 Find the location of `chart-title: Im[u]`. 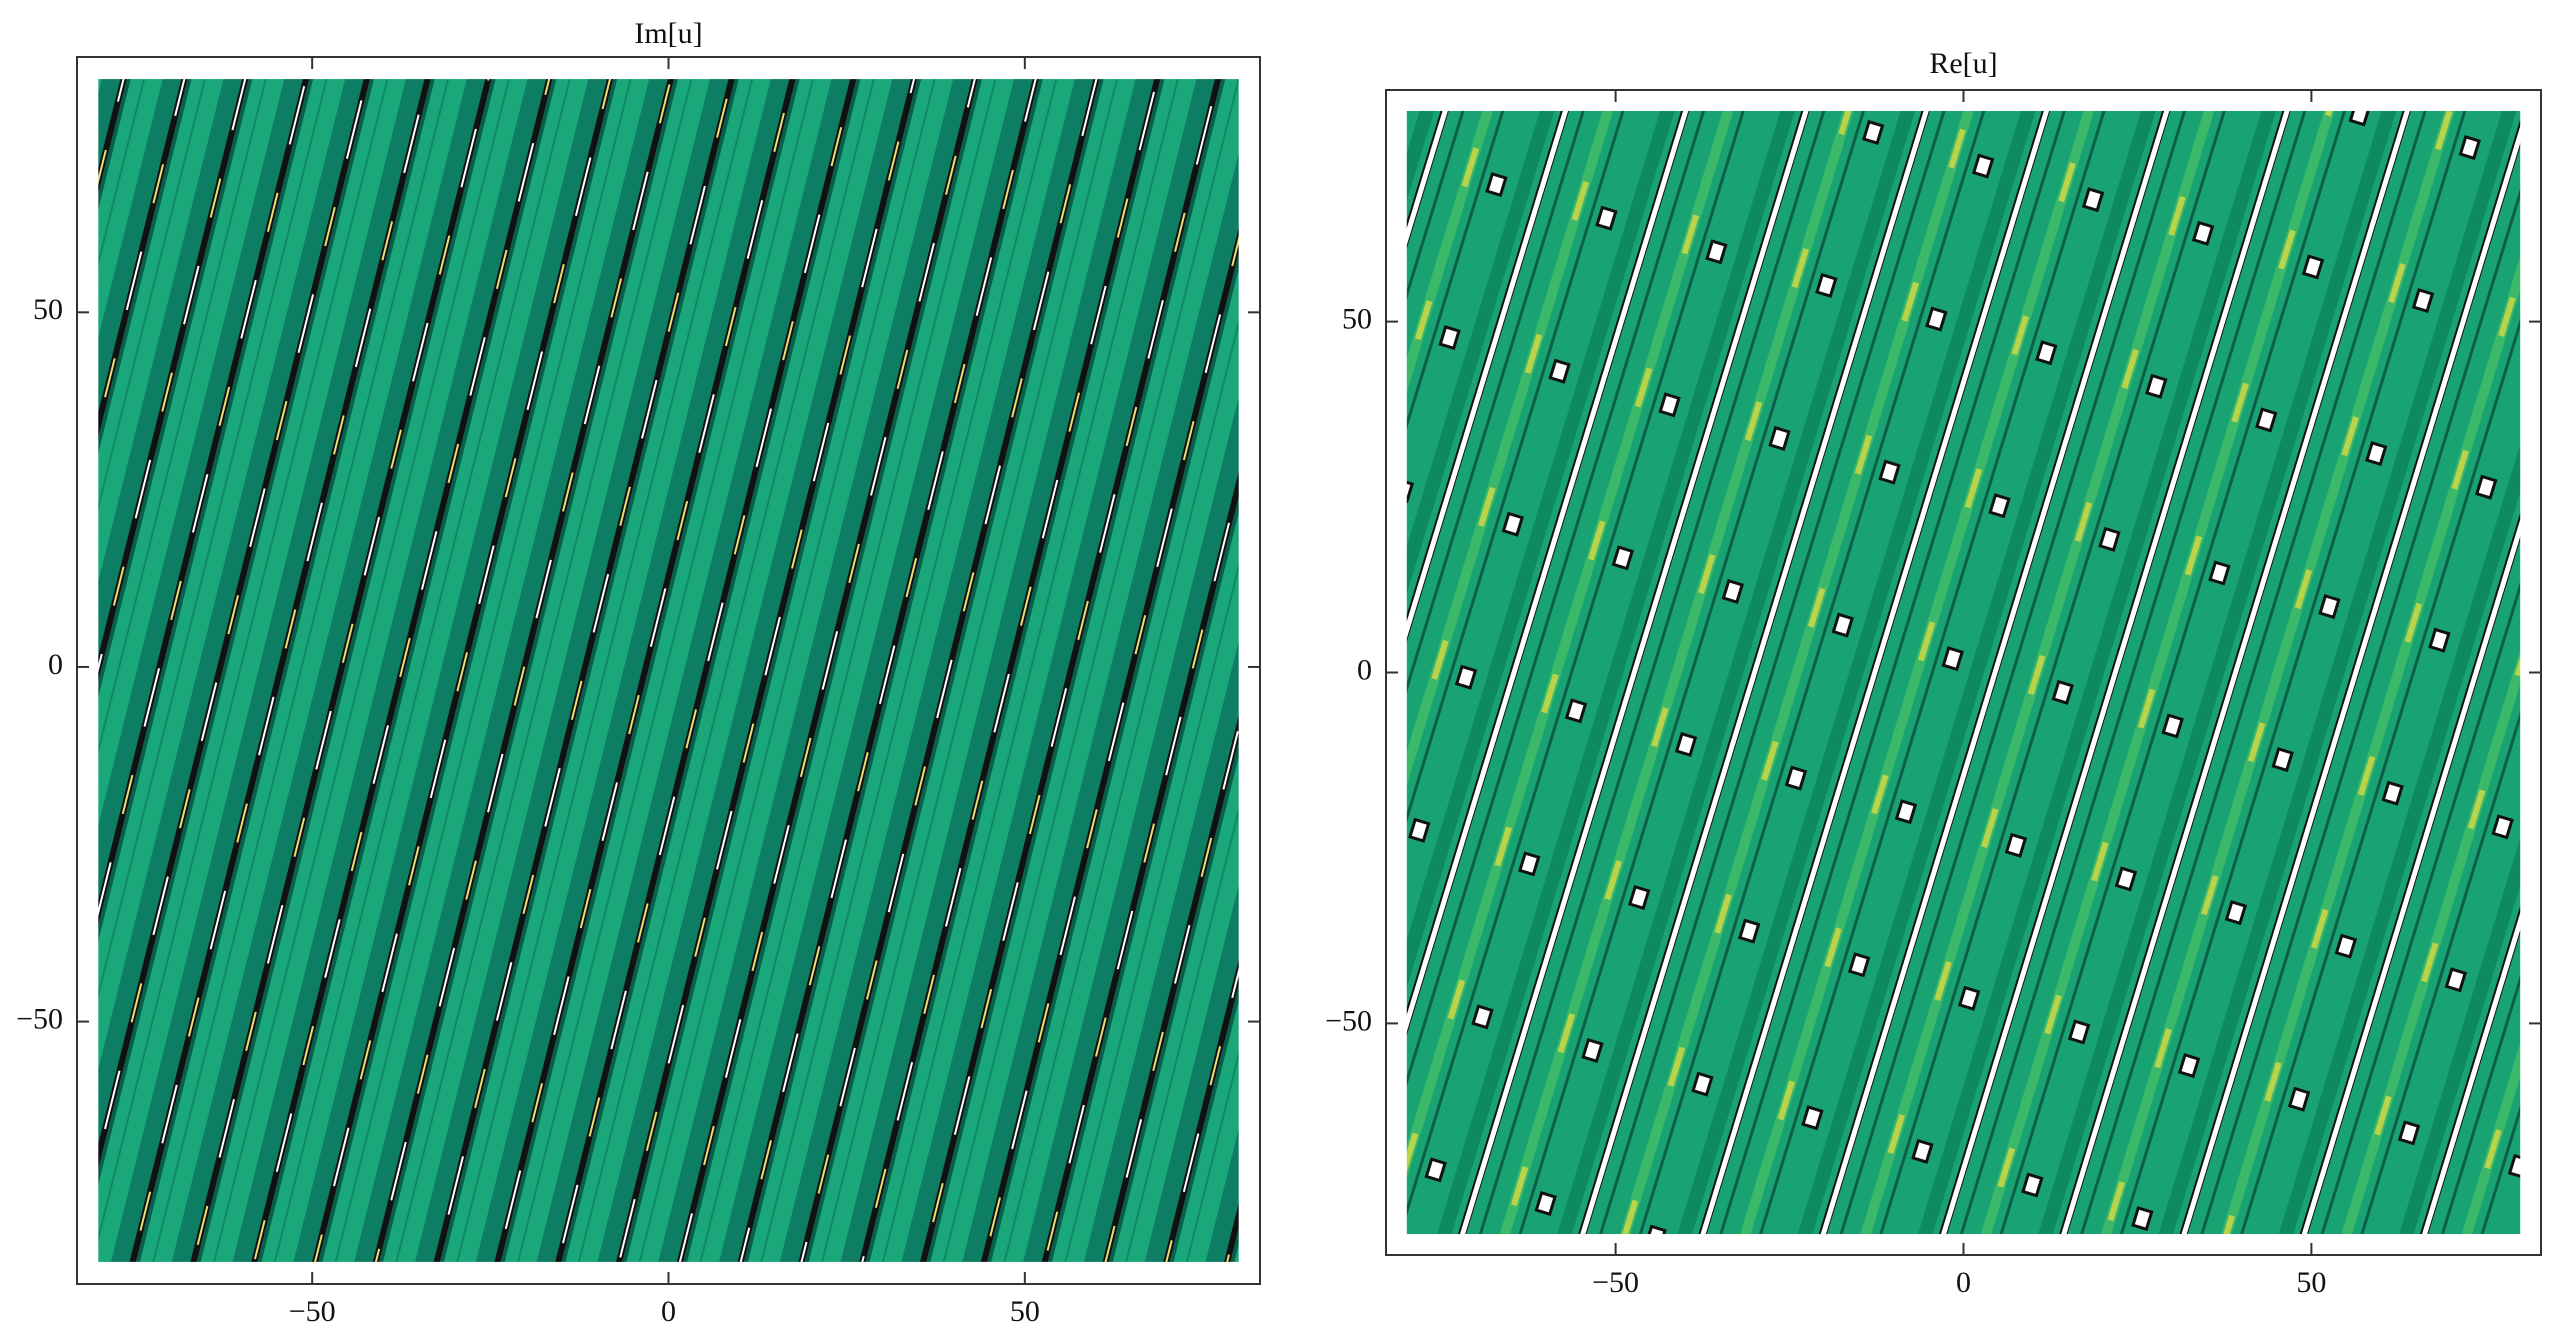

chart-title: Im[u] is located at coordinates (668, 33).